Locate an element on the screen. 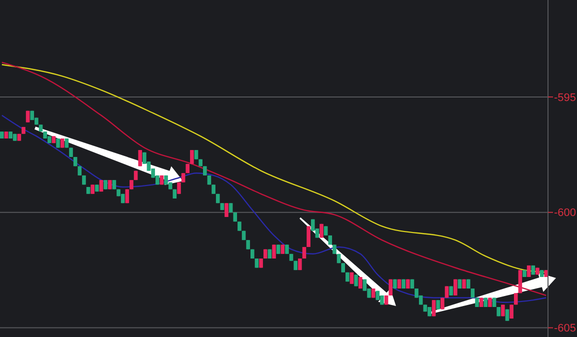 Image resolution: width=577 pixels, height=337 pixels. y-tick-label: -605 is located at coordinates (565, 328).